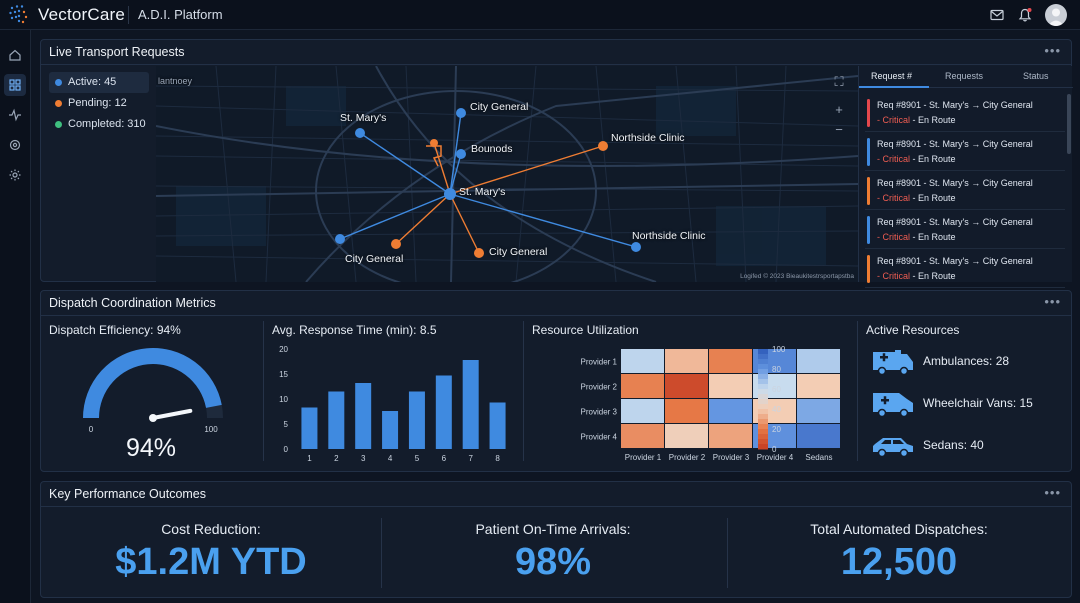  I want to click on panel-header: Dispatch Coordination Metrics •••, so click(556, 303).